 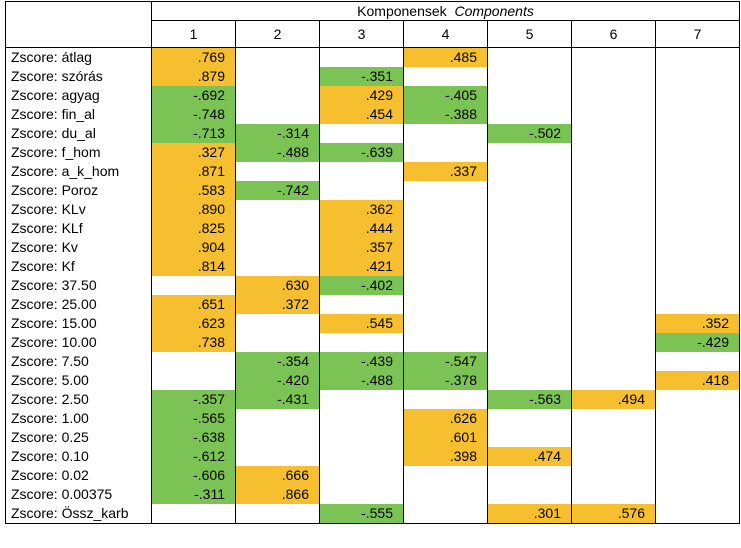 I want to click on row-label: Zscore: KLv, so click(x=78, y=209).